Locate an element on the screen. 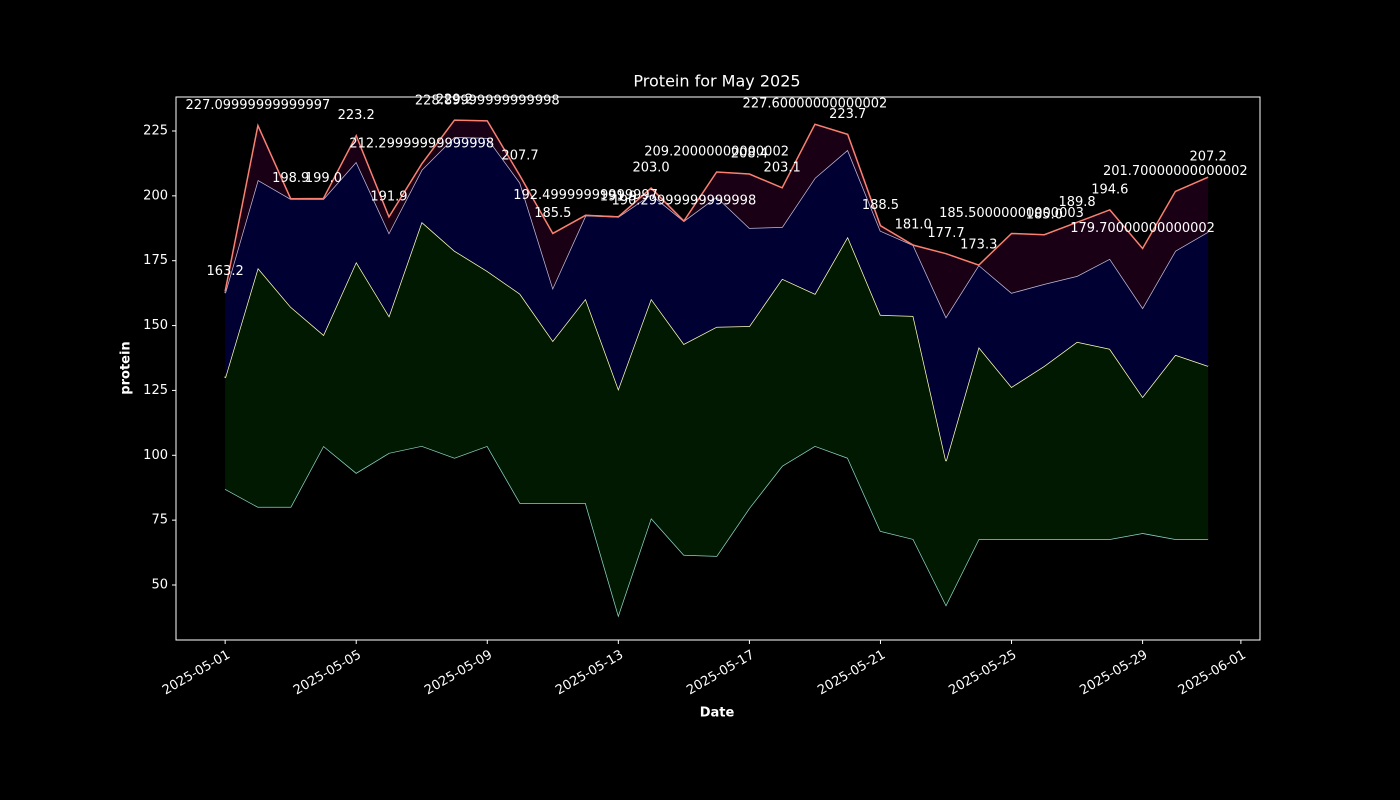  data-label: 207.2 is located at coordinates (1208, 157).